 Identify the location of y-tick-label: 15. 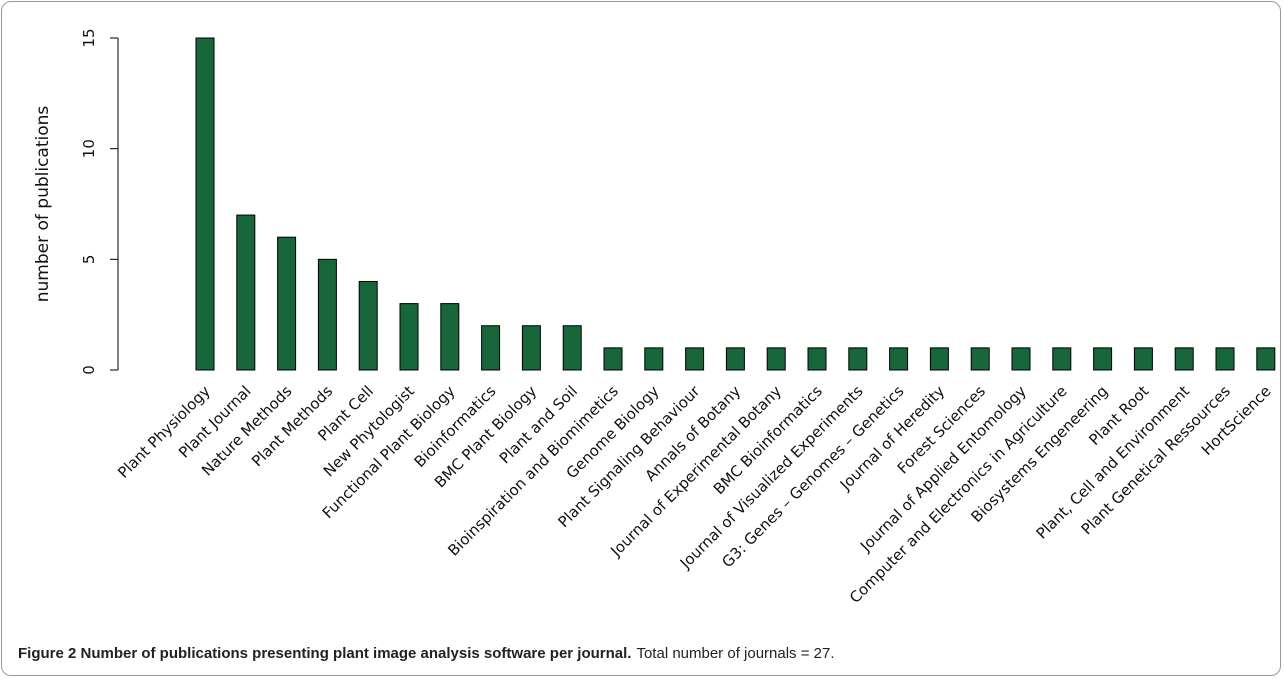
(89, 37).